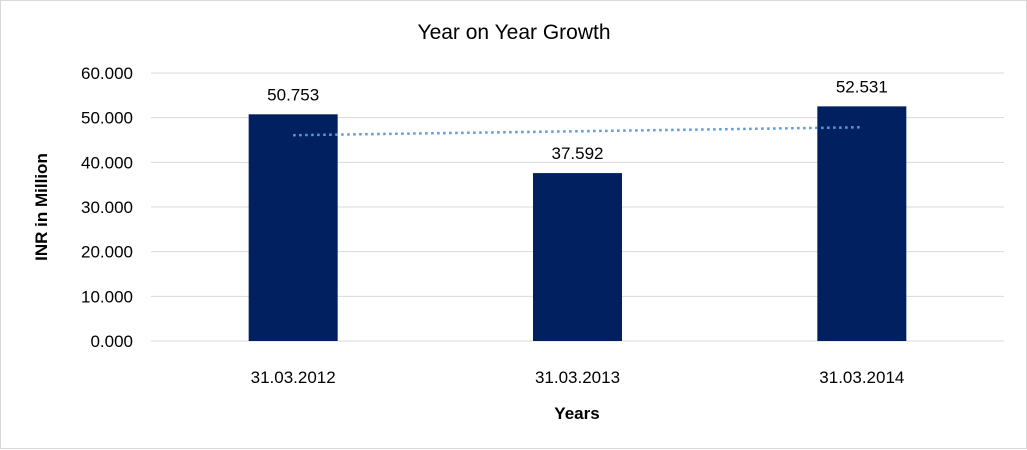 This screenshot has width=1027, height=450. What do you see at coordinates (107, 296) in the screenshot?
I see `y-tick-label: 10.000` at bounding box center [107, 296].